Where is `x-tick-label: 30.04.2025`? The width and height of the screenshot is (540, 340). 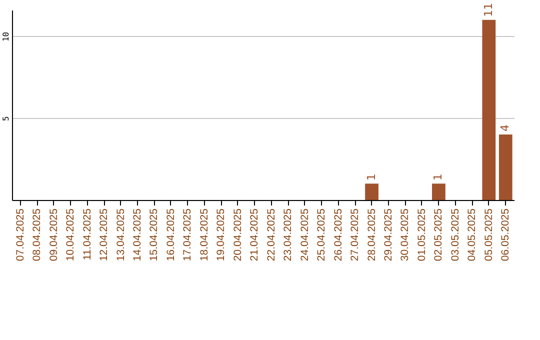 x-tick-label: 30.04.2025 is located at coordinates (405, 235).